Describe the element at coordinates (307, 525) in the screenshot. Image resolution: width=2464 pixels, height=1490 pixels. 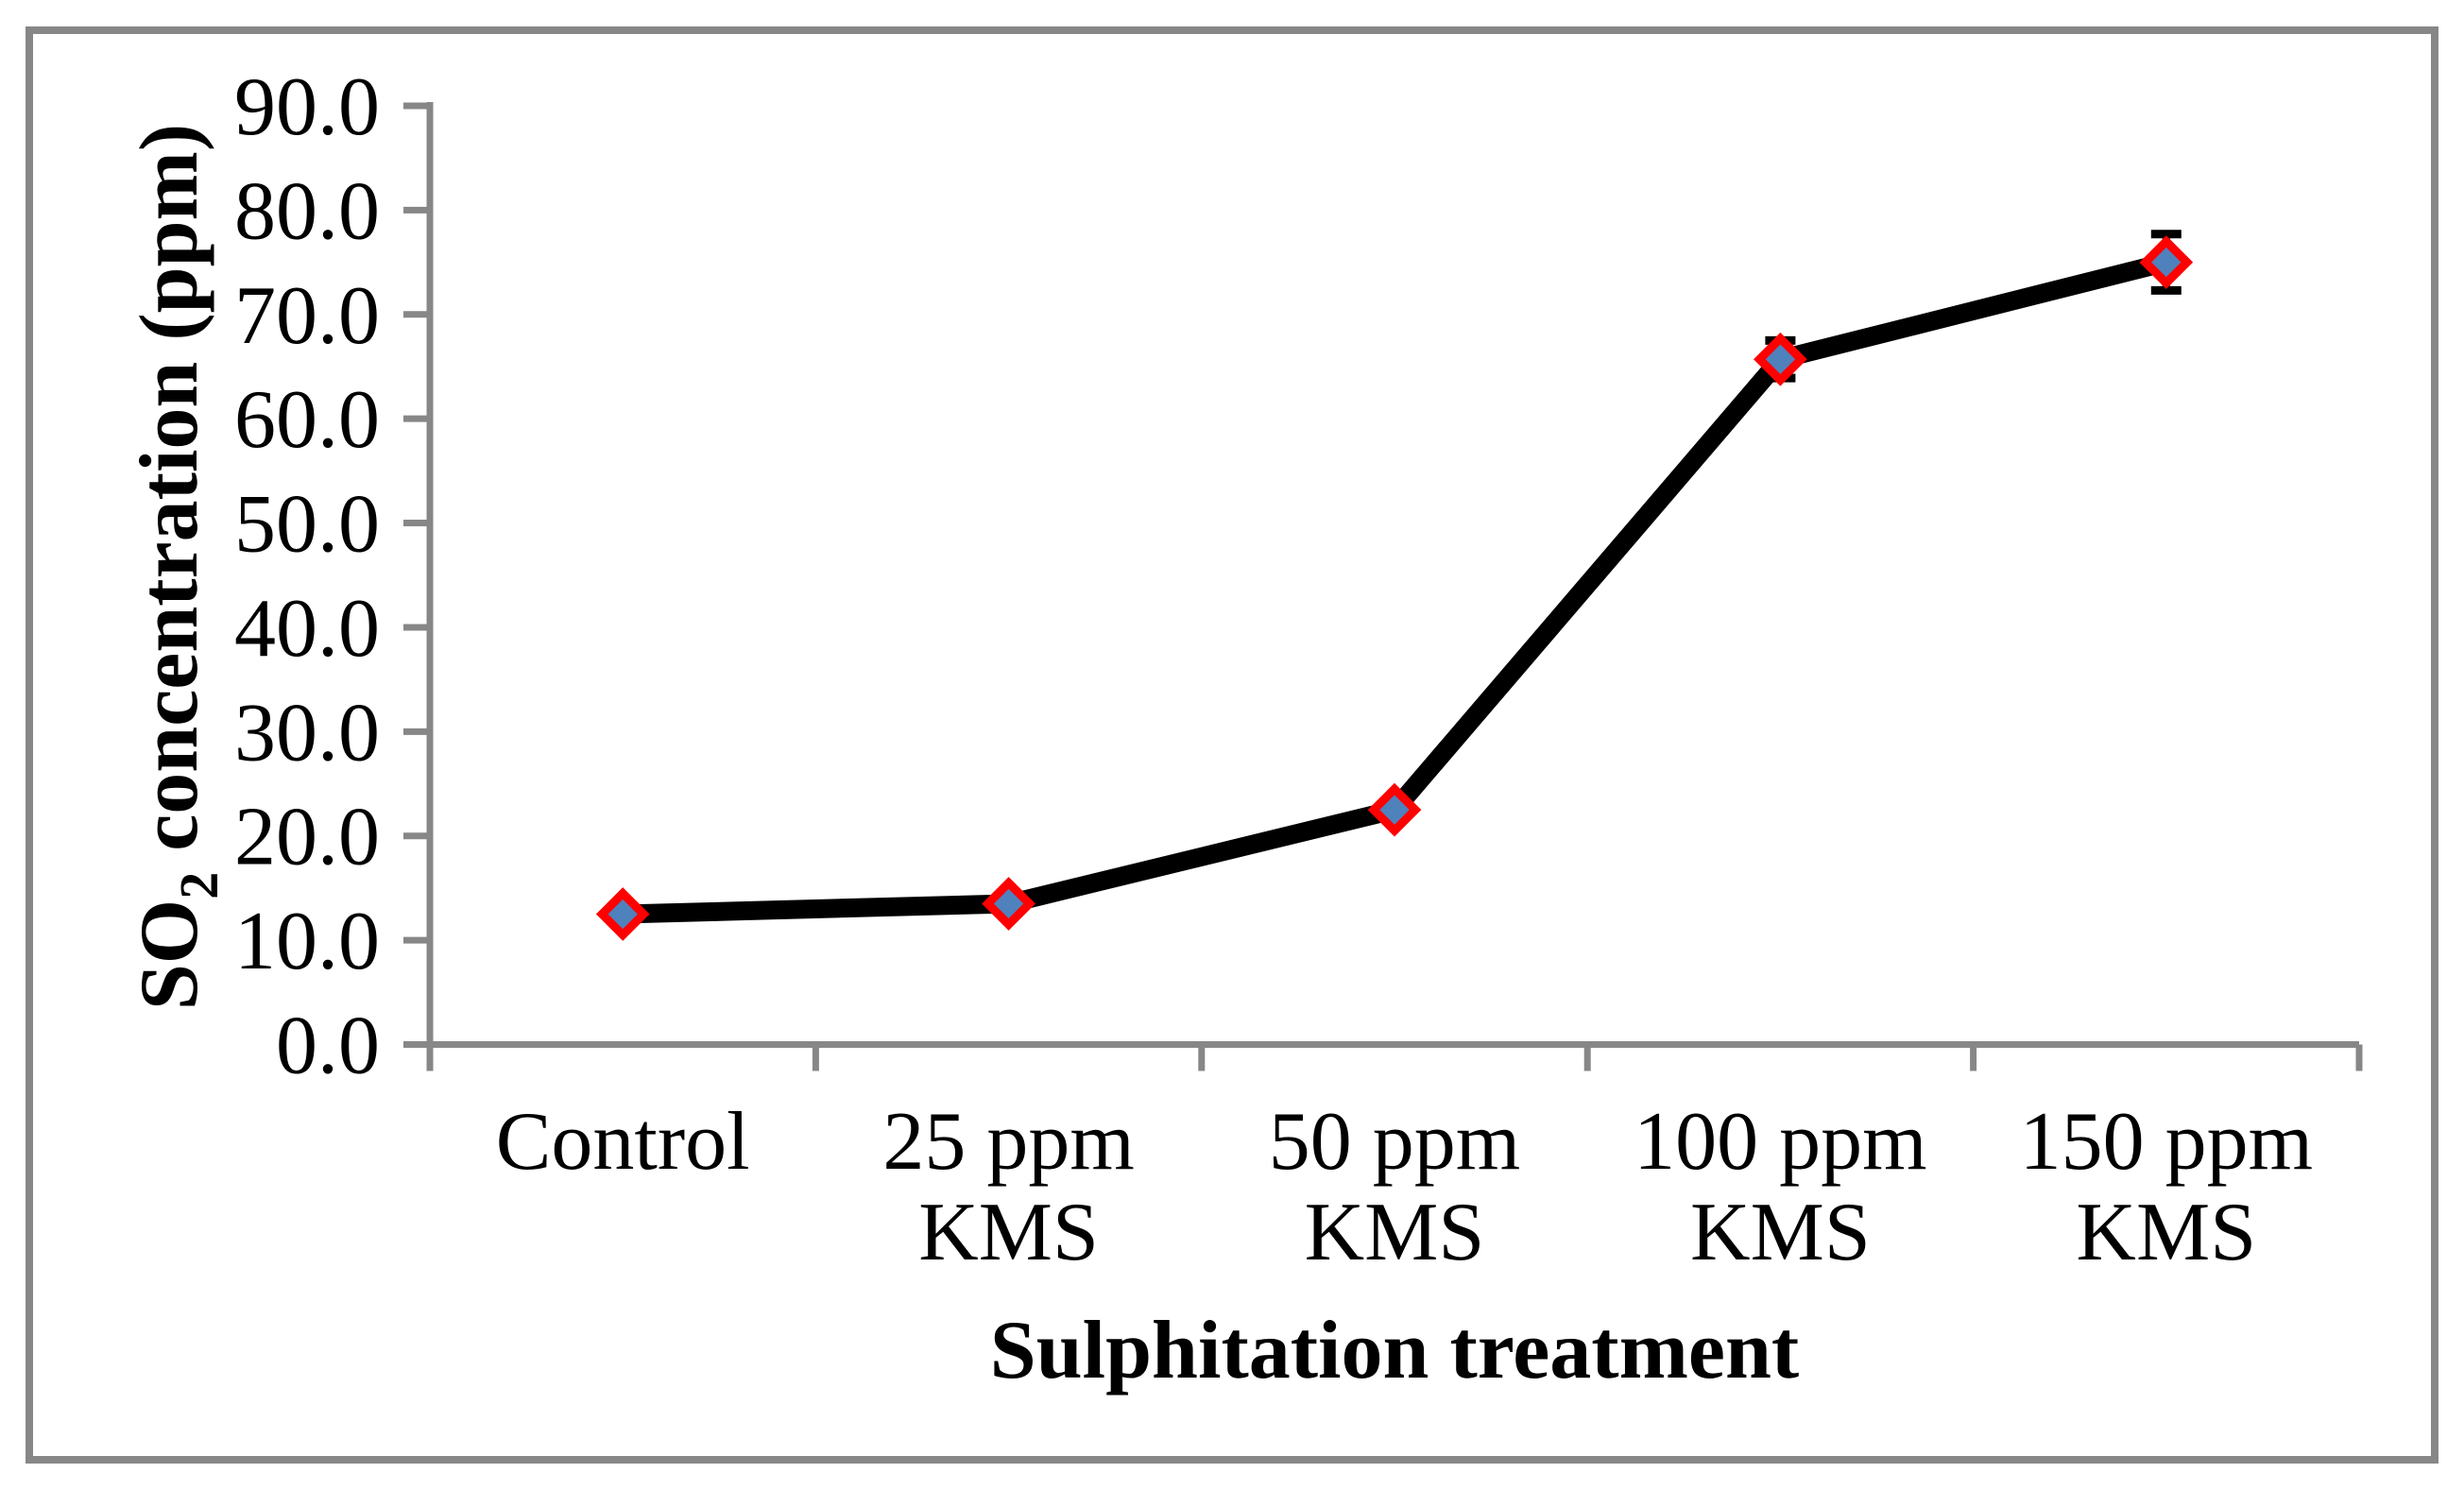
I see `y-tick-label: 50.0` at that location.